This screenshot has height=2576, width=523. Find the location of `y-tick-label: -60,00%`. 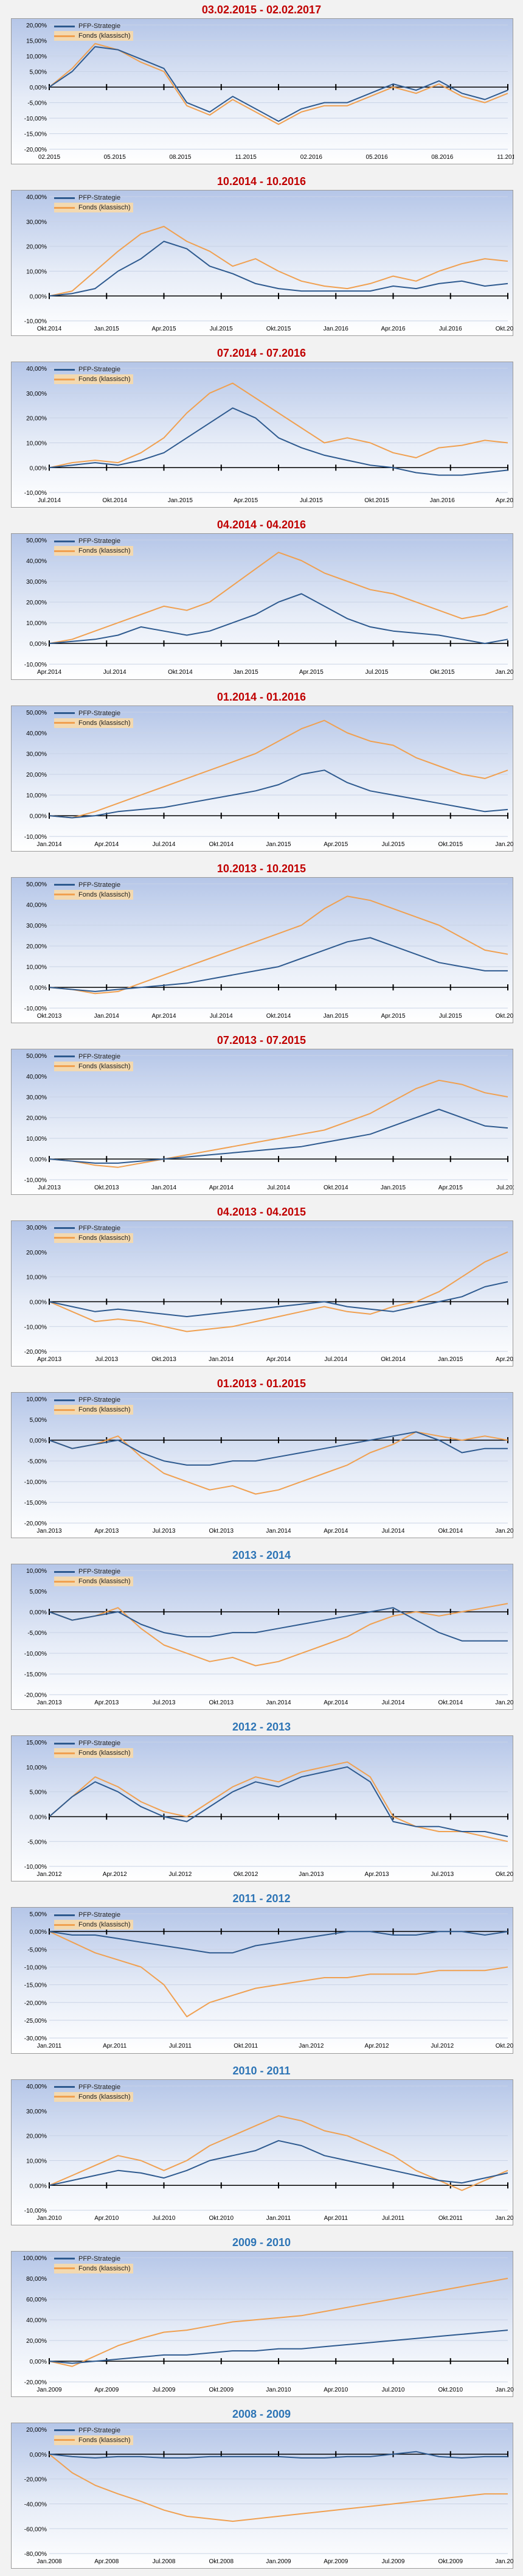

y-tick-label: -60,00% is located at coordinates (36, 2530).